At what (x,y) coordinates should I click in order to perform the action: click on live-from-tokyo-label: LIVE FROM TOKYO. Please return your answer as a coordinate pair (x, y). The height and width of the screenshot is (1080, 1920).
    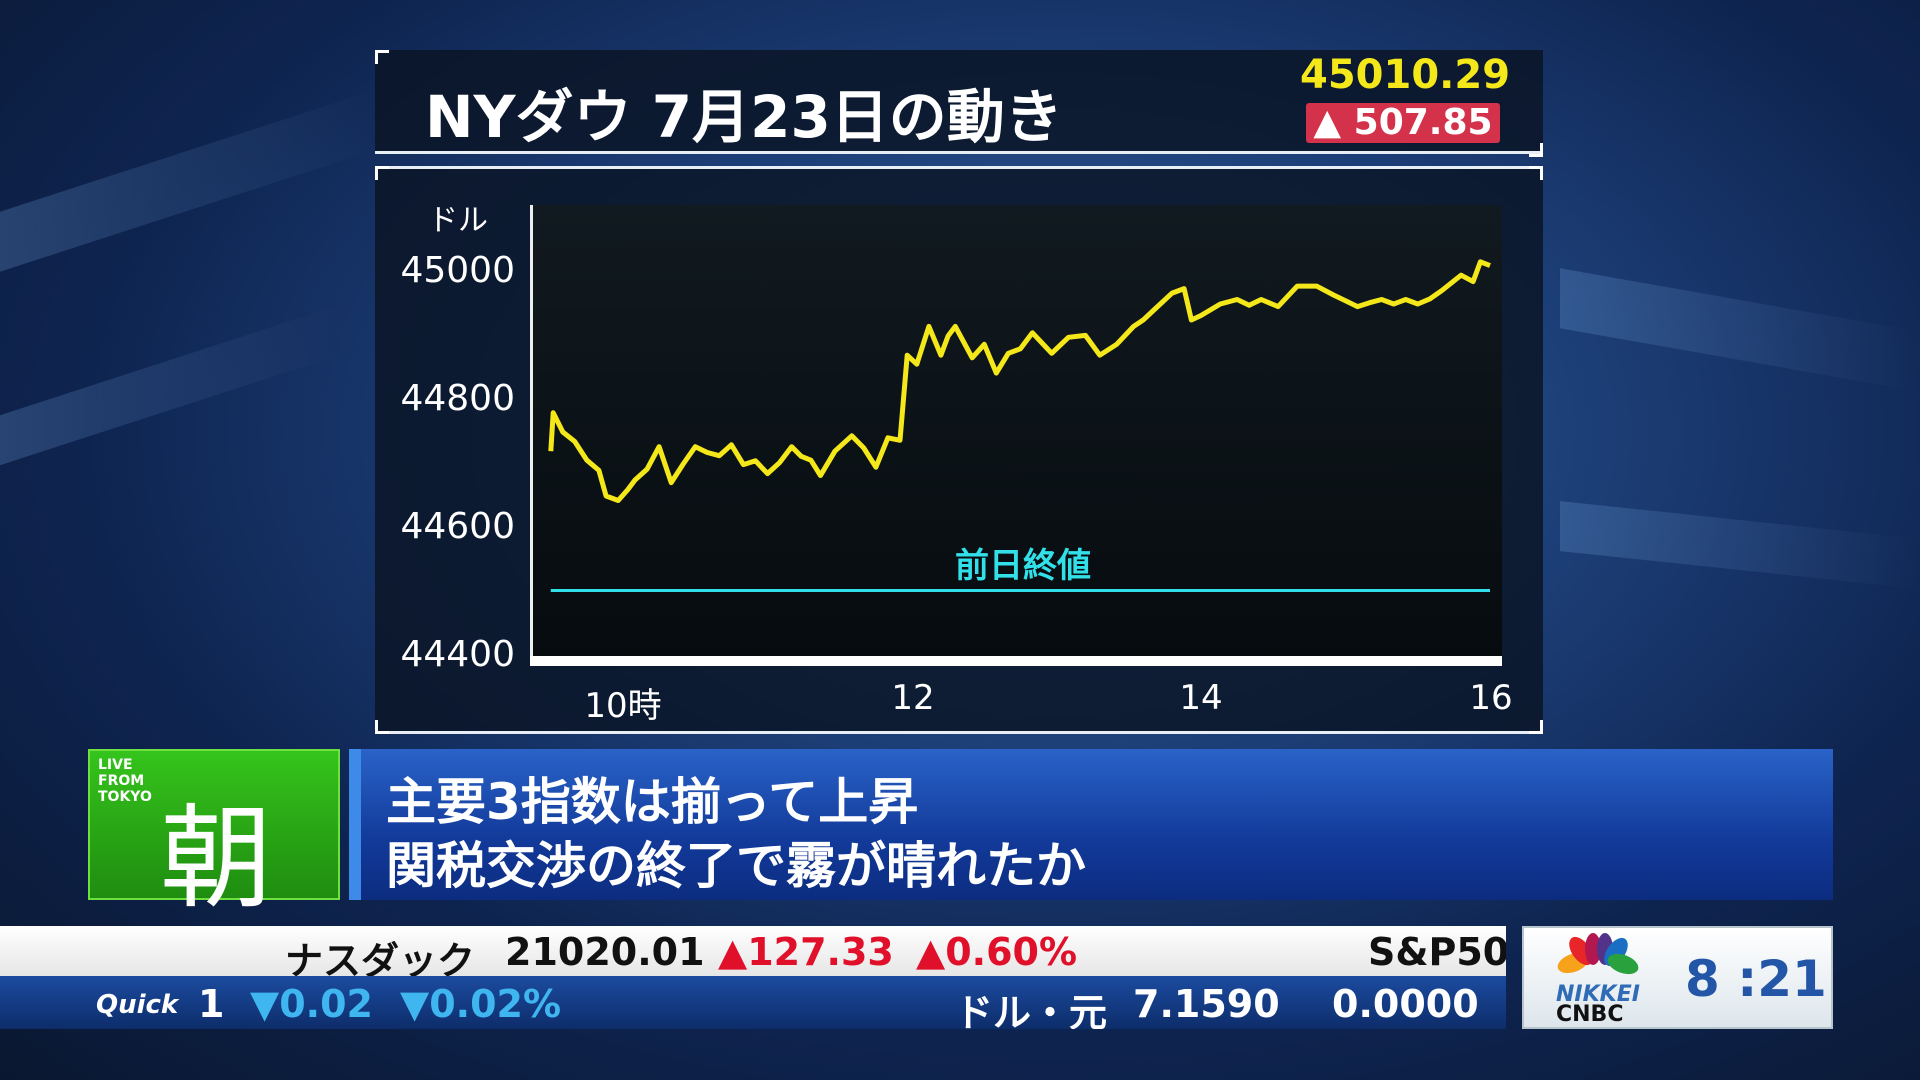
    Looking at the image, I should click on (125, 781).